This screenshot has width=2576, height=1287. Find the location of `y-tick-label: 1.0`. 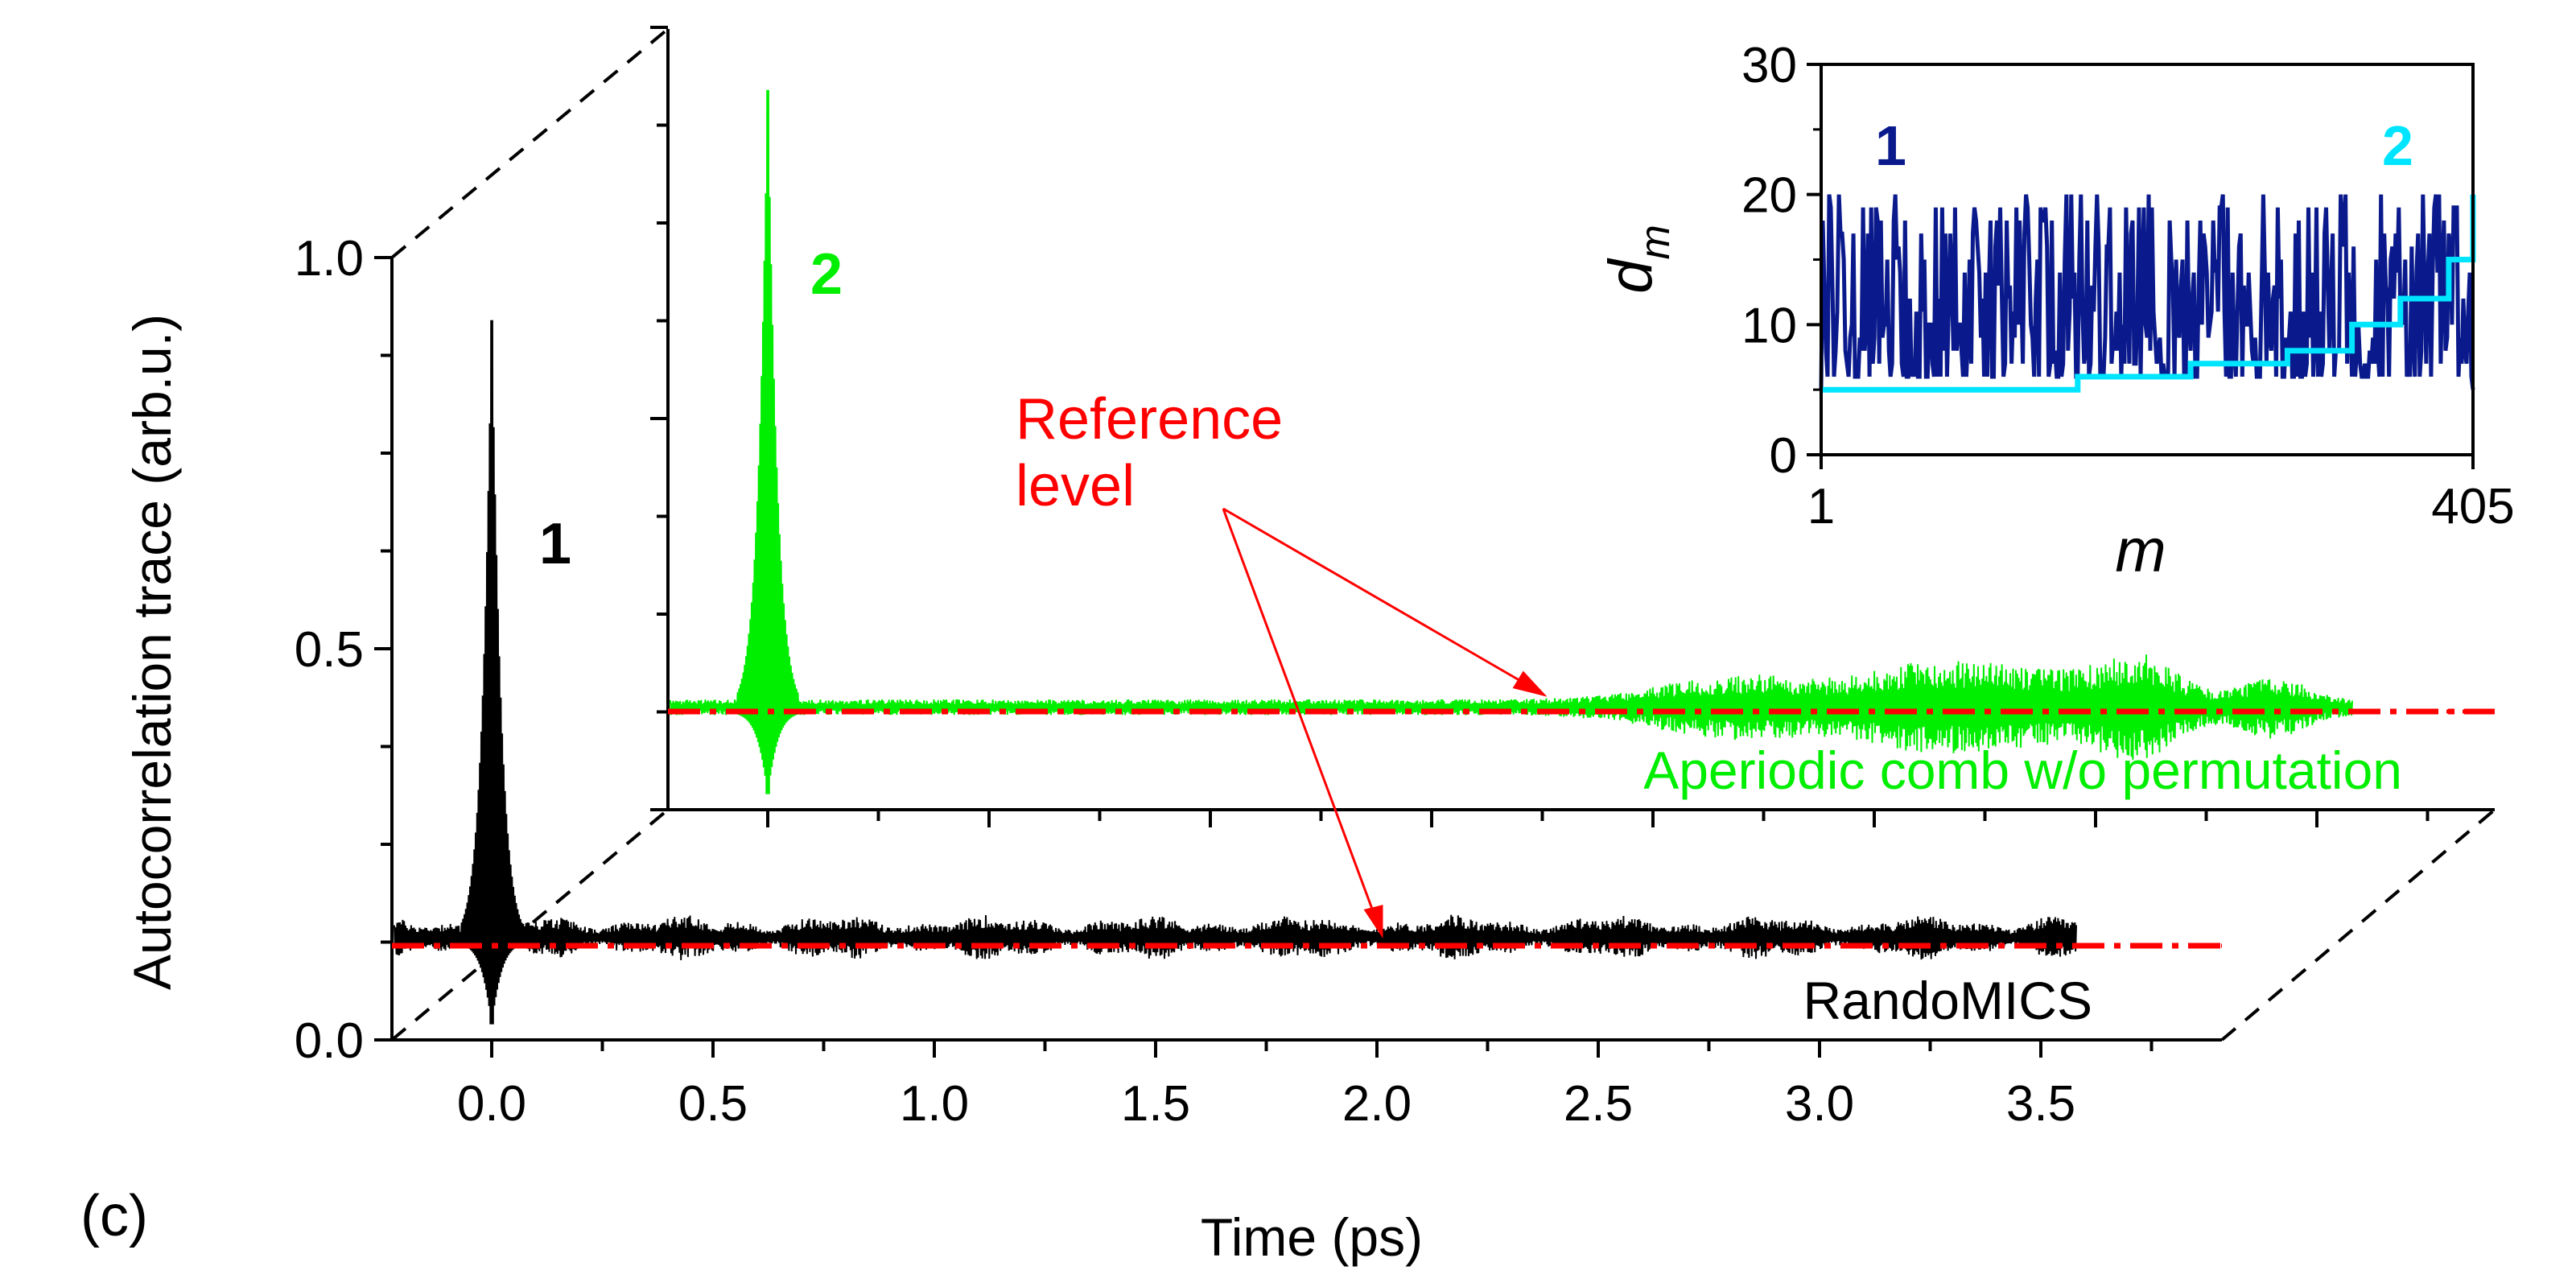

y-tick-label: 1.0 is located at coordinates (329, 259).